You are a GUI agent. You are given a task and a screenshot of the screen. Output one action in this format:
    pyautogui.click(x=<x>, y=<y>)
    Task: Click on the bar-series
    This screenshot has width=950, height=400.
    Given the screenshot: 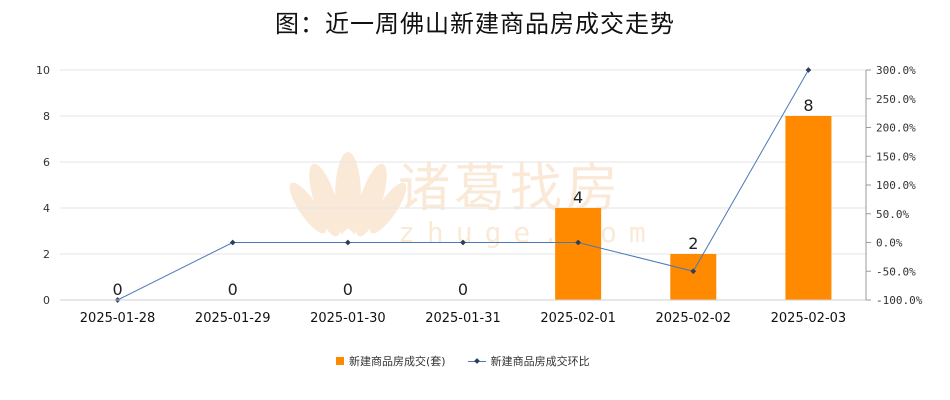 What is the action you would take?
    pyautogui.click(x=693, y=208)
    